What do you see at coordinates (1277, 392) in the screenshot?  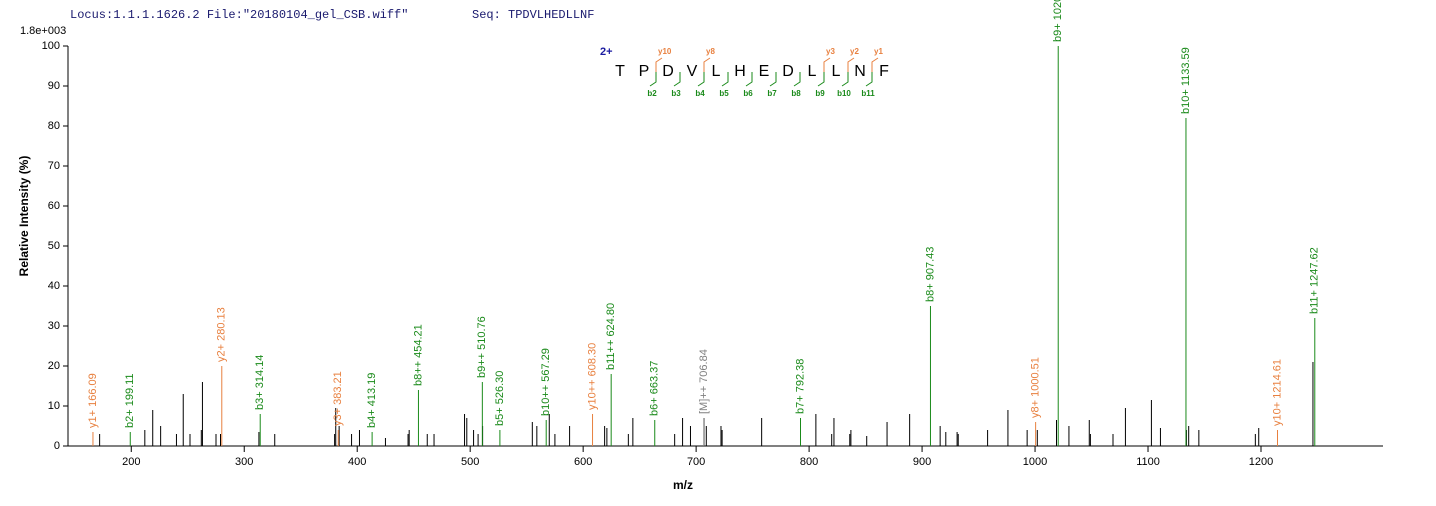 I see `peak-label: y10+ 1214.61` at bounding box center [1277, 392].